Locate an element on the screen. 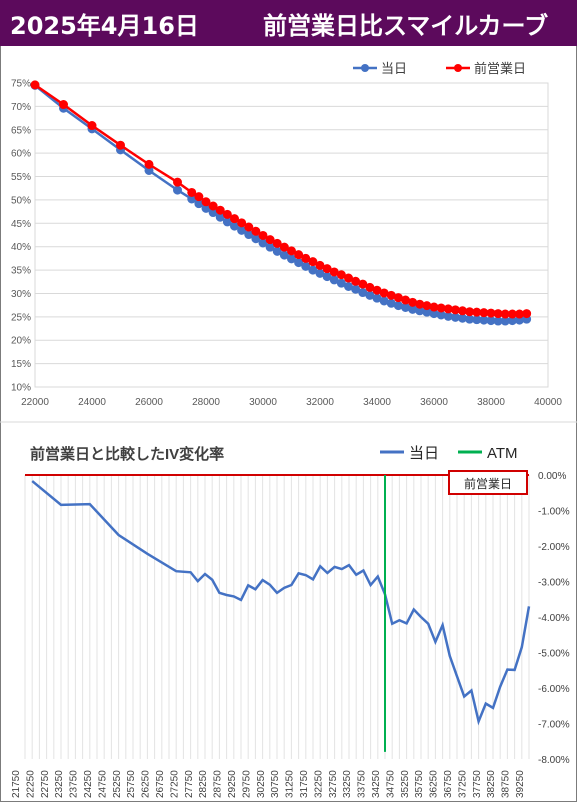 Image resolution: width=577 pixels, height=802 pixels. chart2-x-tick-label: 24250 is located at coordinates (88, 784).